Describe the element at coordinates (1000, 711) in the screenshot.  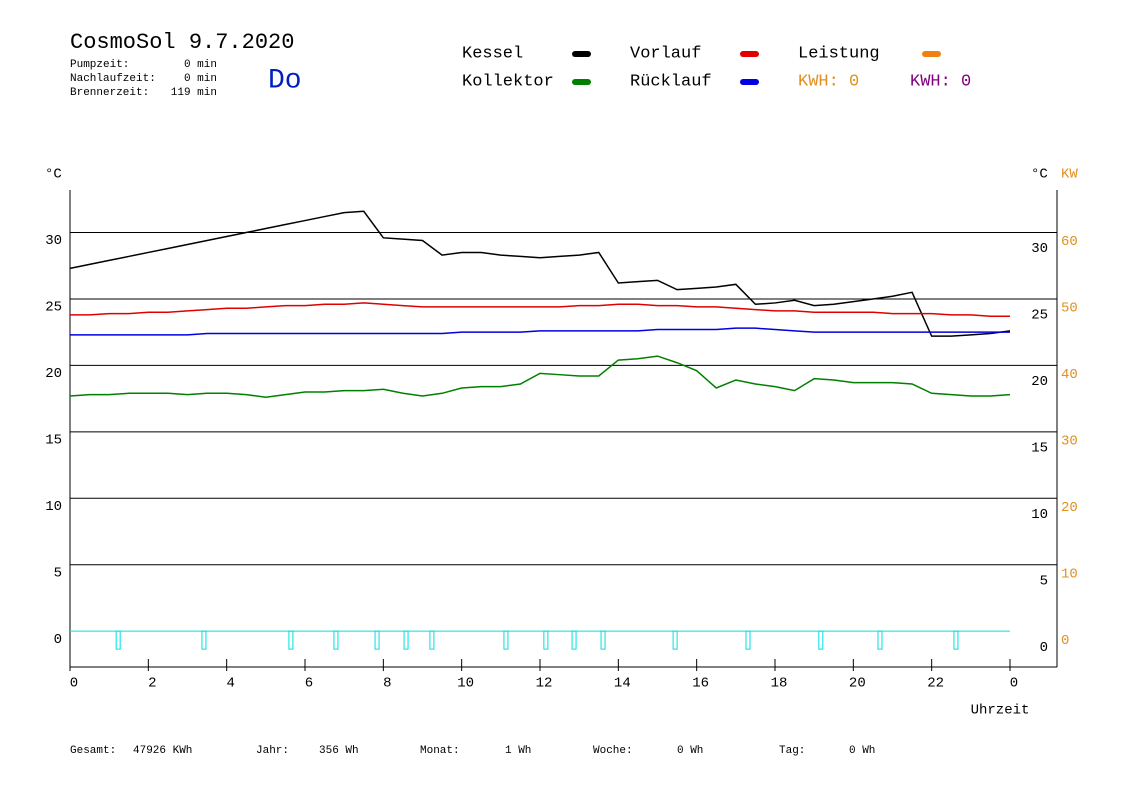
I see `x-axis-label: Uhrzeit` at that location.